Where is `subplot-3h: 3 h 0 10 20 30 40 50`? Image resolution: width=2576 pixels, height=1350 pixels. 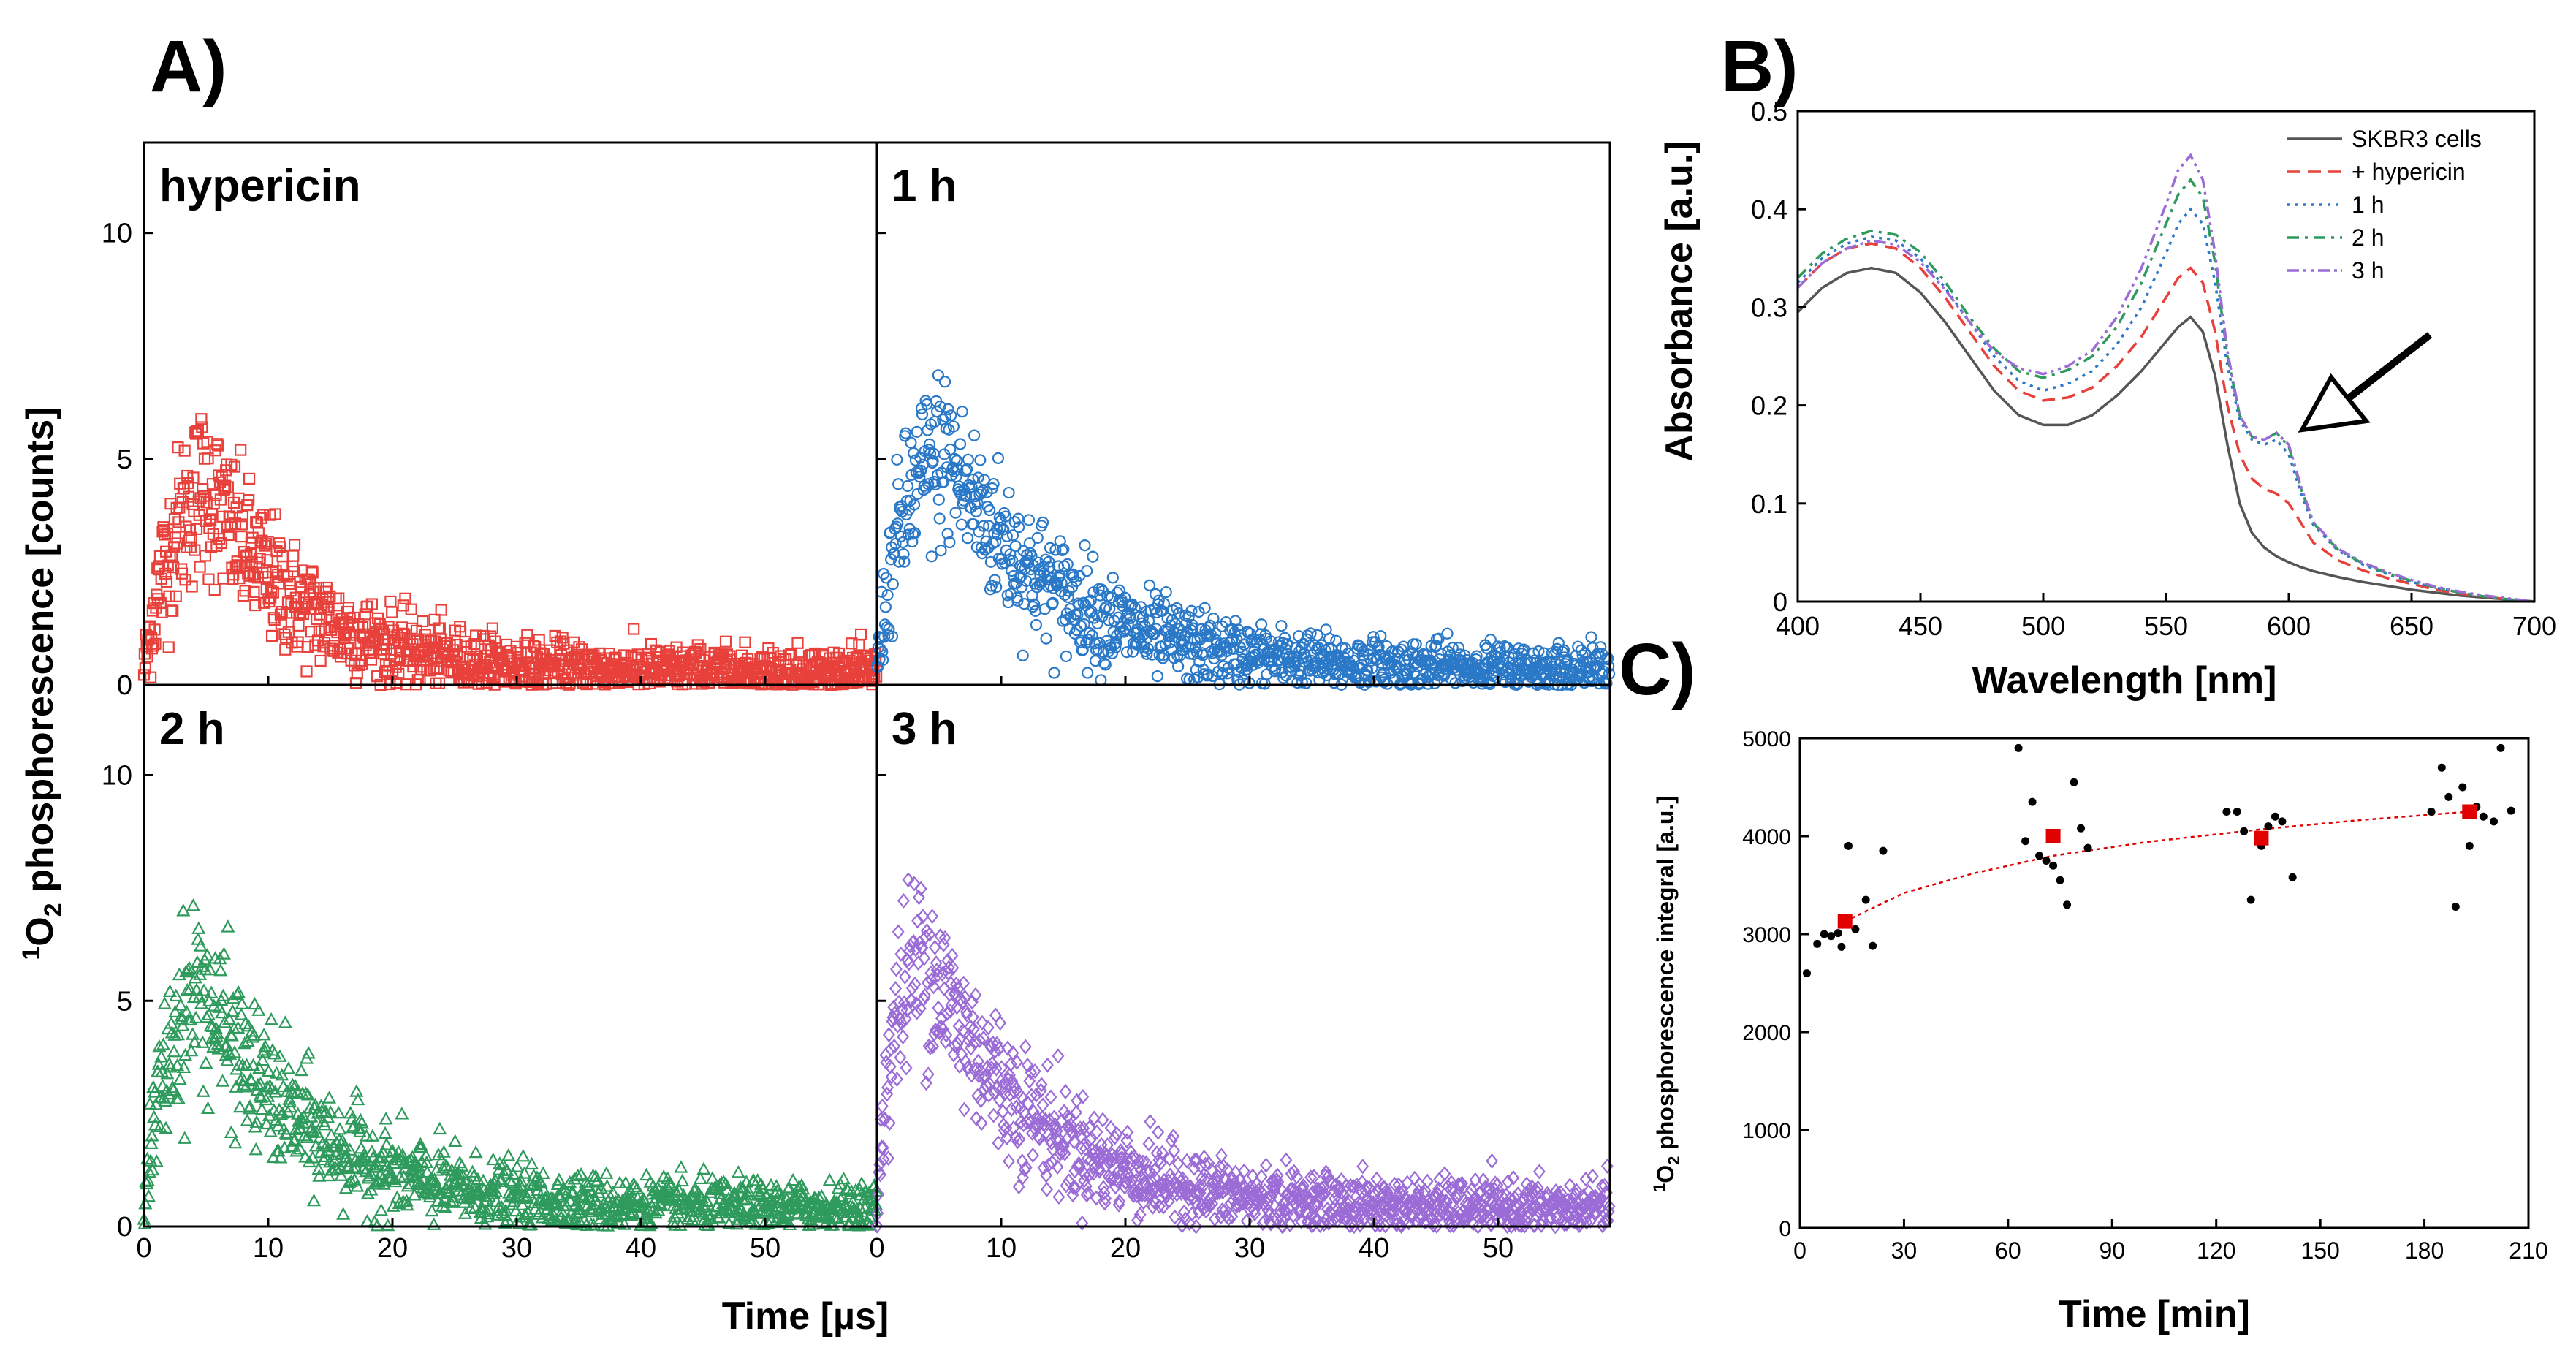
subplot-3h: 3 h 0 10 20 30 40 50 is located at coordinates (1242, 973).